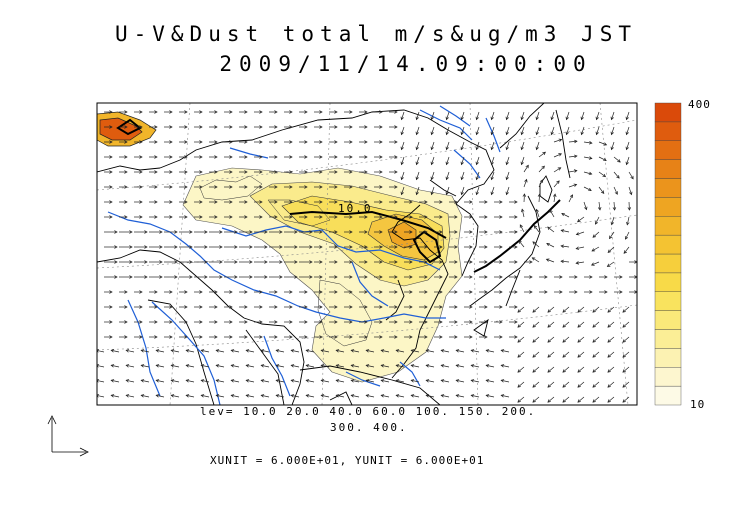  Describe the element at coordinates (699, 104) in the screenshot. I see `colorbar-max-label: 400` at that location.